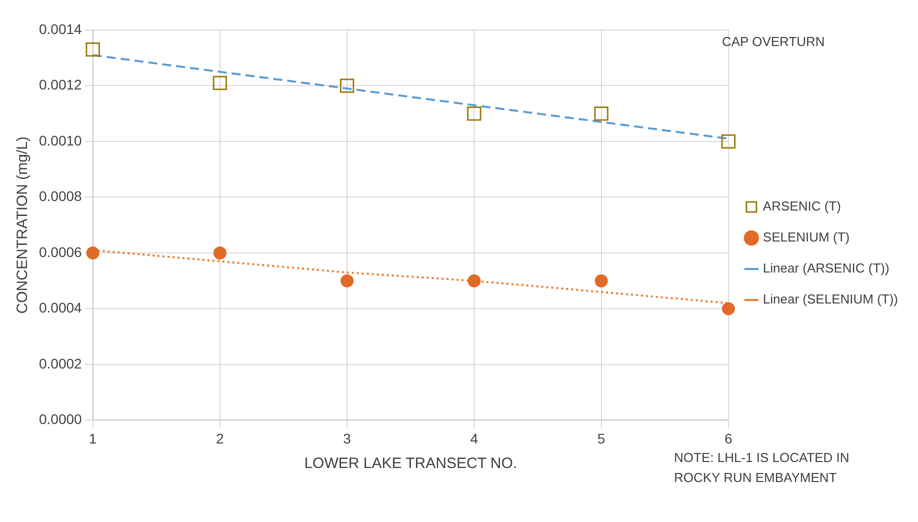  Describe the element at coordinates (60, 419) in the screenshot. I see `y-tick-label: 0.0000` at that location.